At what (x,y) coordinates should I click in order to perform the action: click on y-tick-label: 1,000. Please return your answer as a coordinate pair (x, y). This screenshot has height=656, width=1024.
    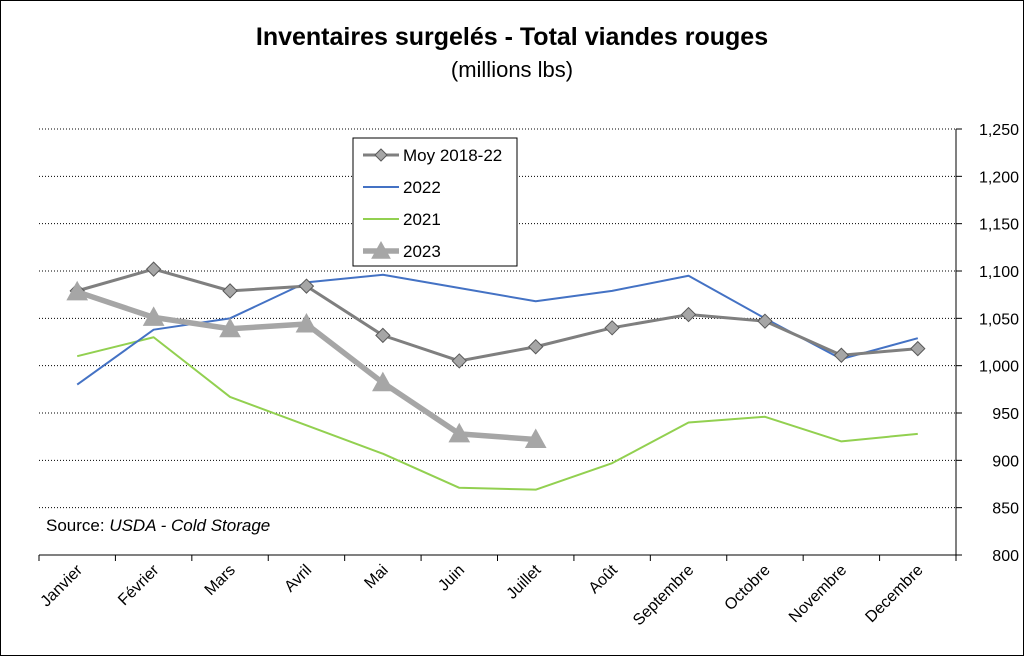
    Looking at the image, I should click on (999, 367).